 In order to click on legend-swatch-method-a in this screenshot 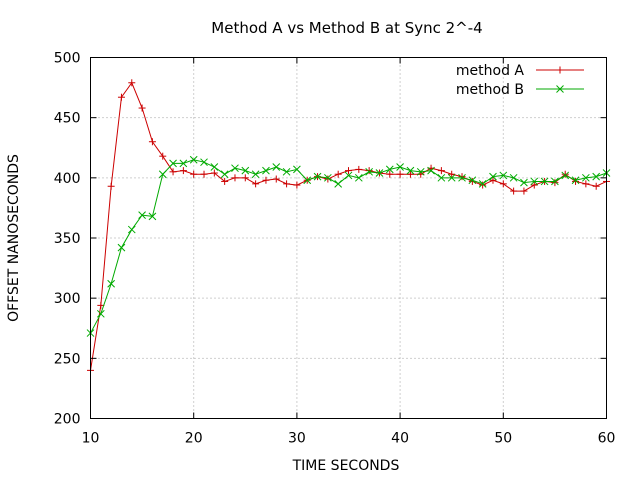, I will do `click(560, 70)`.